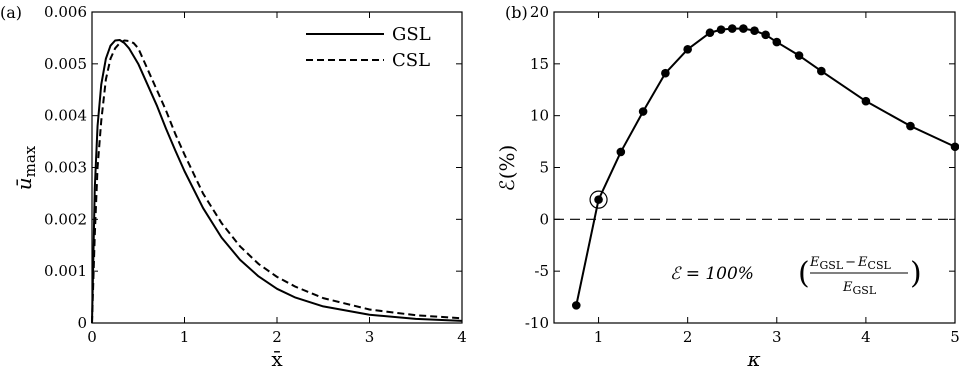 The width and height of the screenshot is (959, 376). What do you see at coordinates (65, 271) in the screenshot?
I see `a-ytick-label-1: 0.001` at bounding box center [65, 271].